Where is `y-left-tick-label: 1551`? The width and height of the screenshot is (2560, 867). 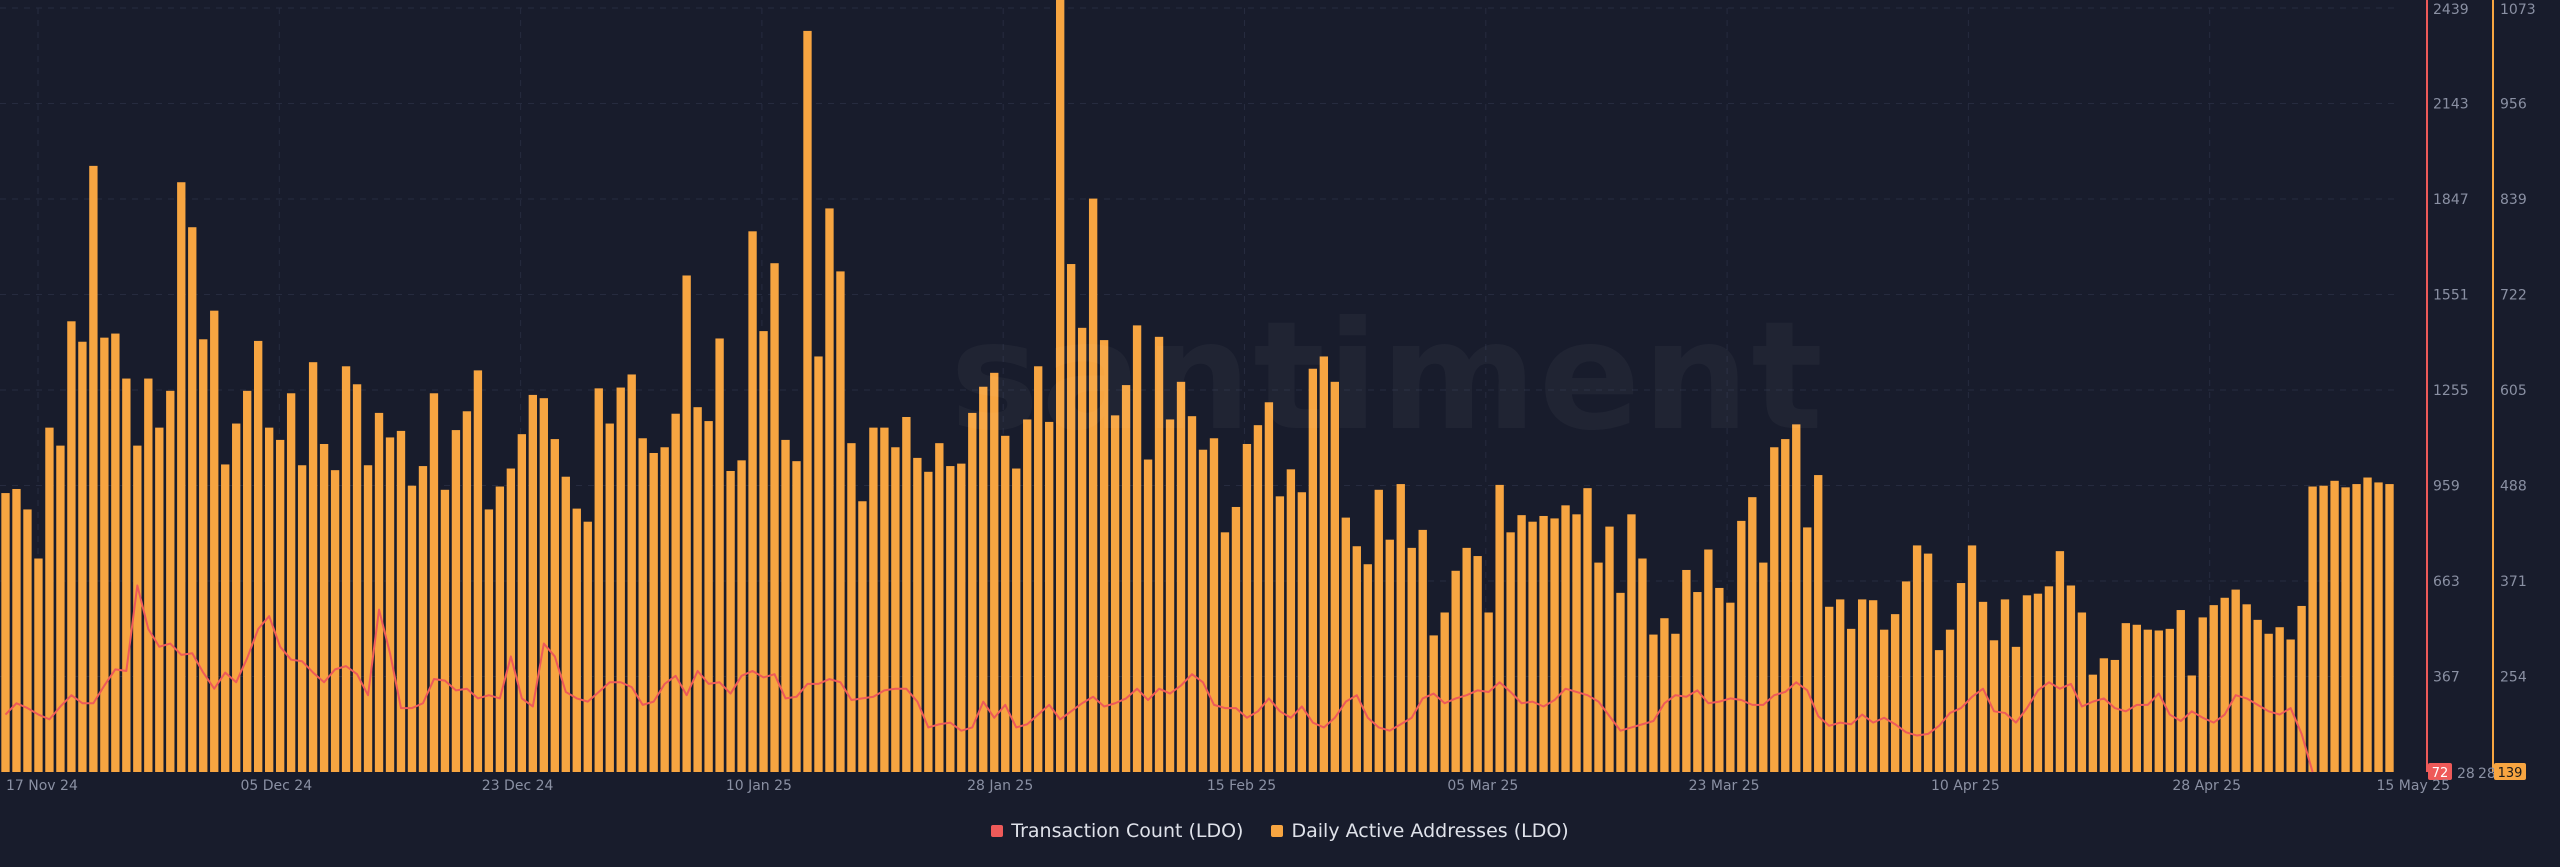
y-left-tick-label: 1551 is located at coordinates (2451, 296).